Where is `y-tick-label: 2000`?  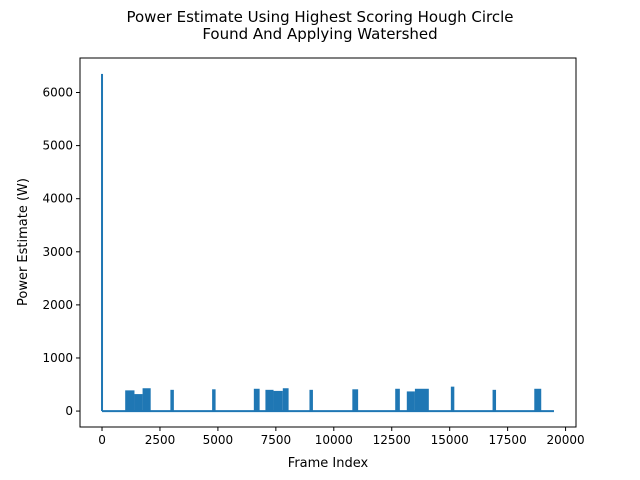 y-tick-label: 2000 is located at coordinates (57, 305).